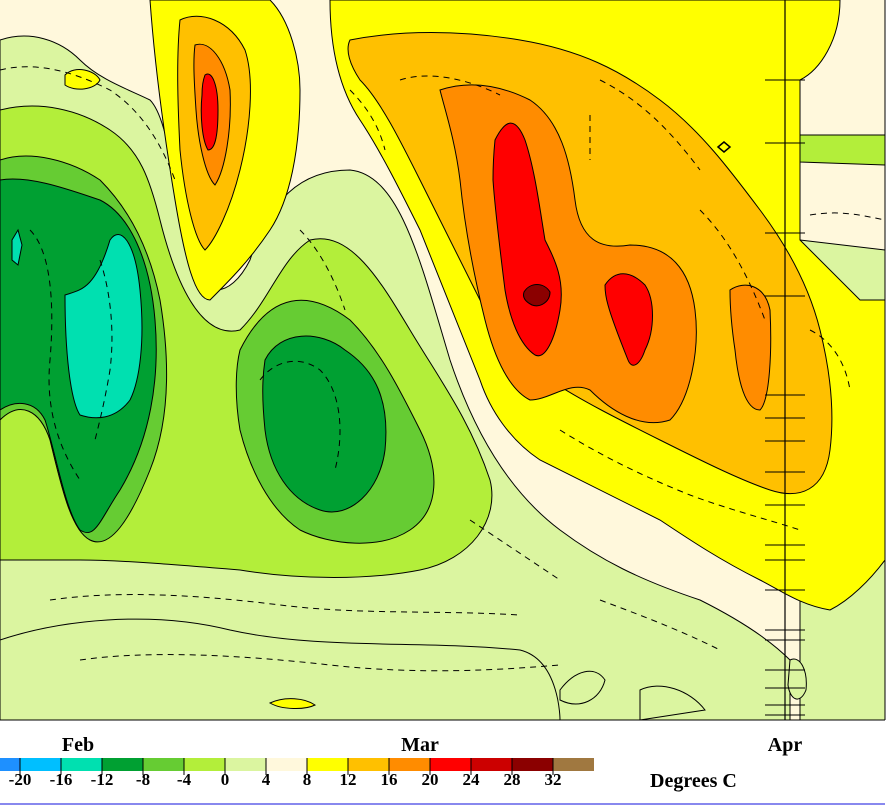 This screenshot has width=887, height=809. Describe the element at coordinates (184, 779) in the screenshot. I see `colorbar-tick-label: -4` at that location.